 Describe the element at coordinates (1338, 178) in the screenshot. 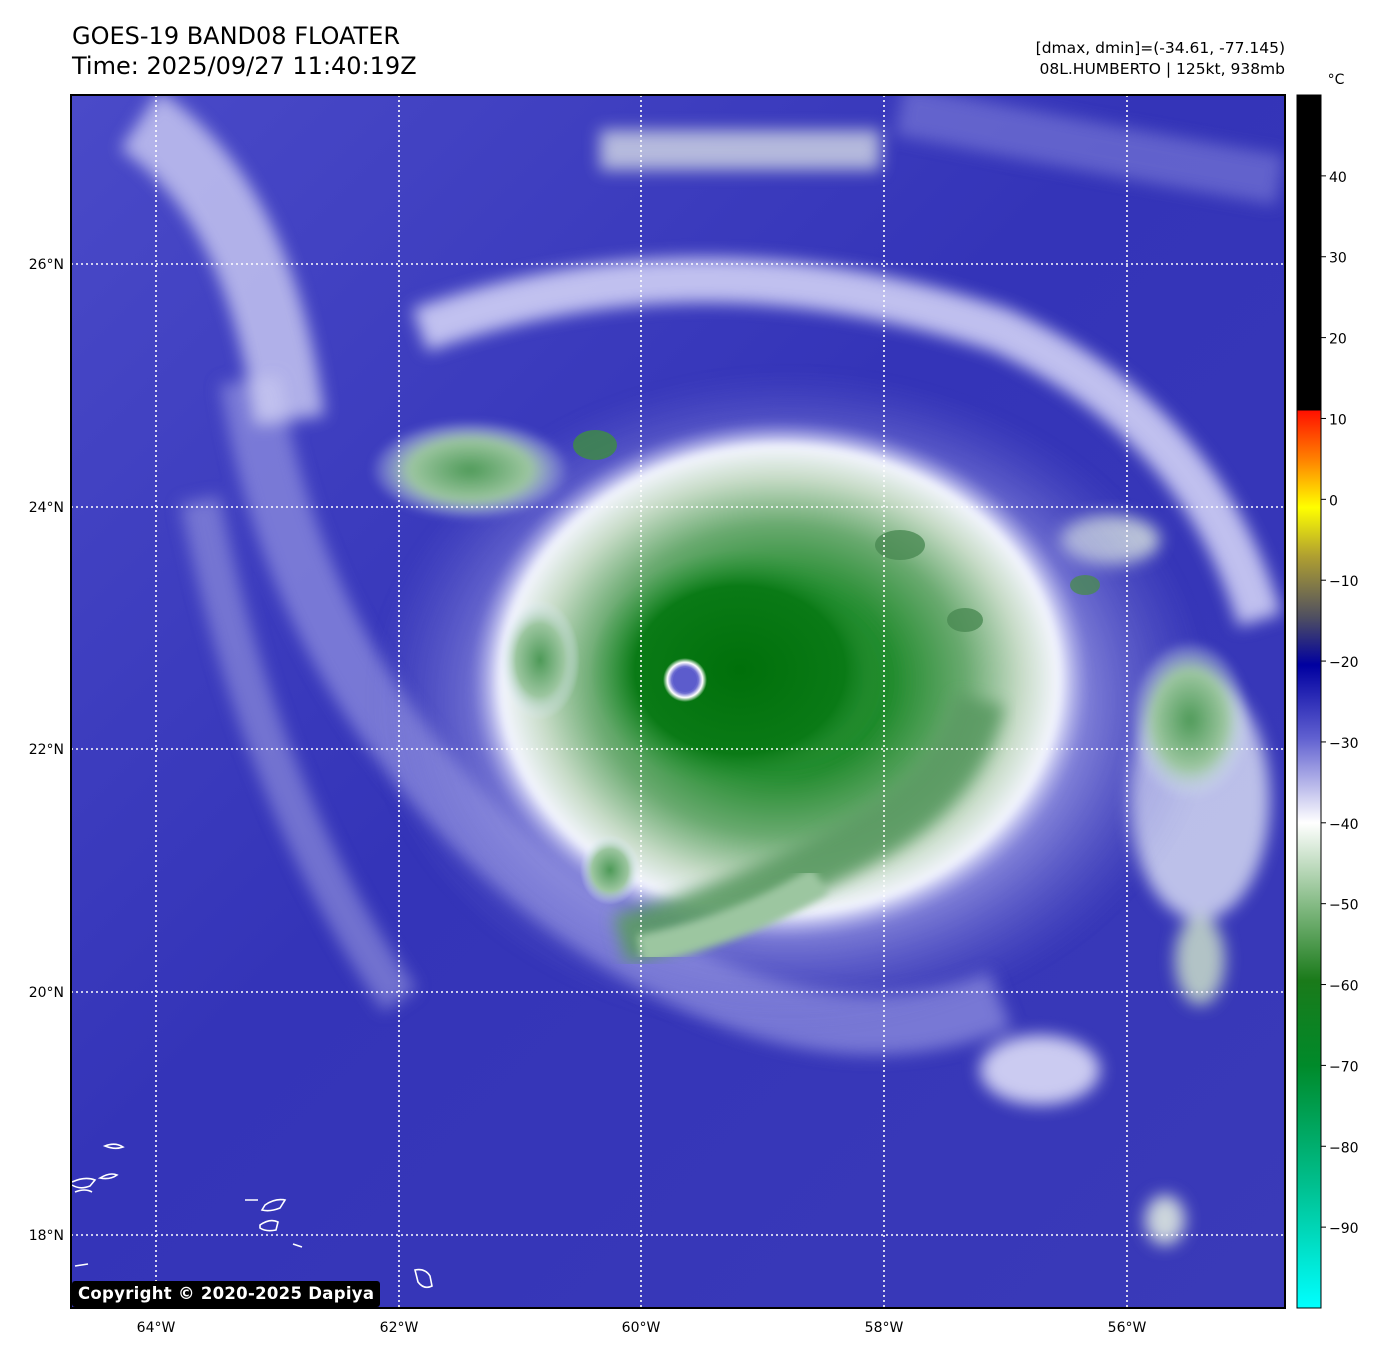

I see `colorbar-tick-label: 40` at that location.